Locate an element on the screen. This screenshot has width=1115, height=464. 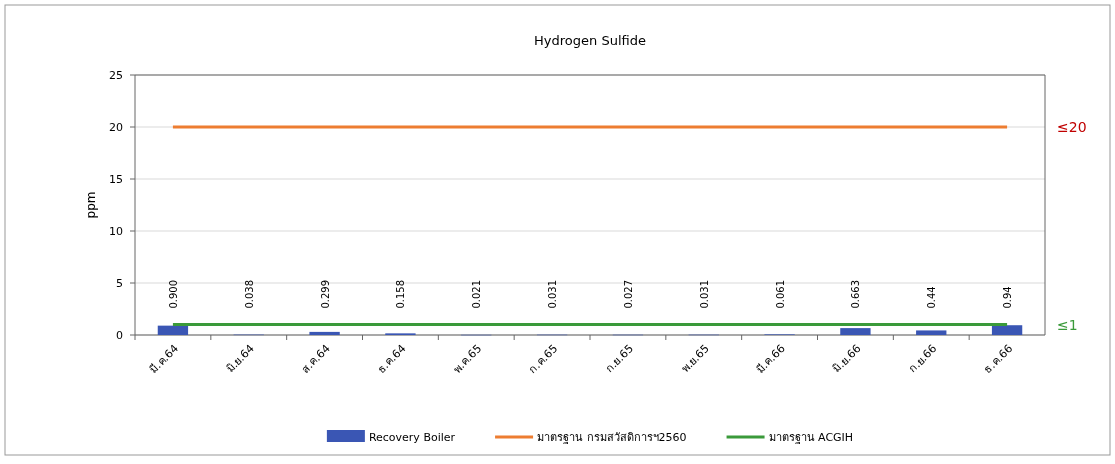
y-tick-label: 15 is located at coordinates (116, 179).